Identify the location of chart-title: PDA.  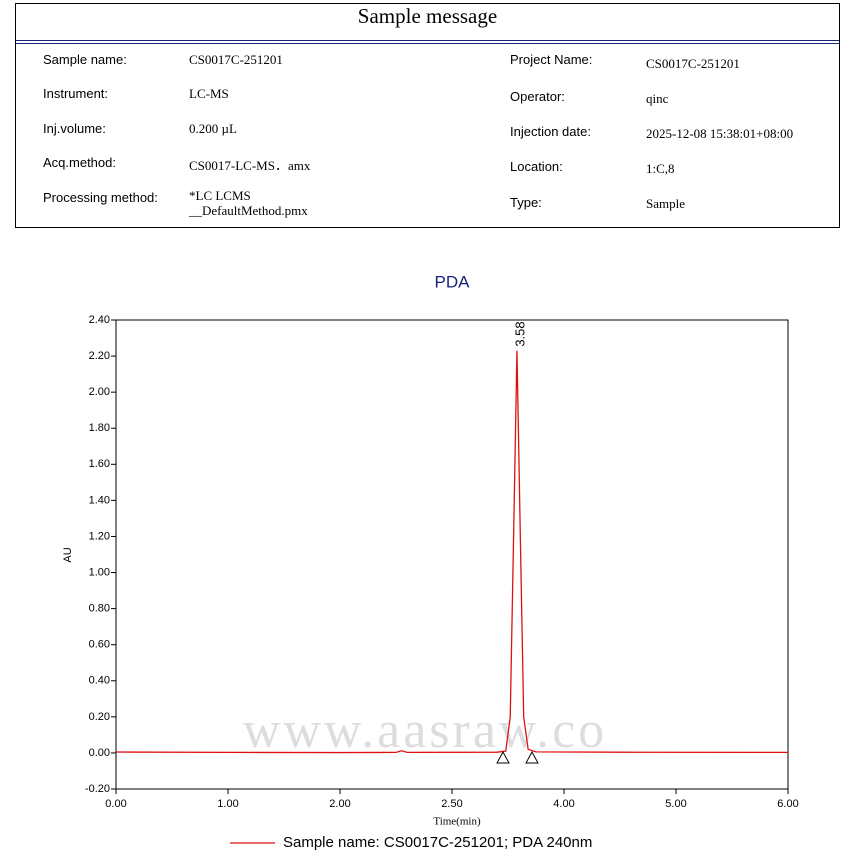
(453, 281).